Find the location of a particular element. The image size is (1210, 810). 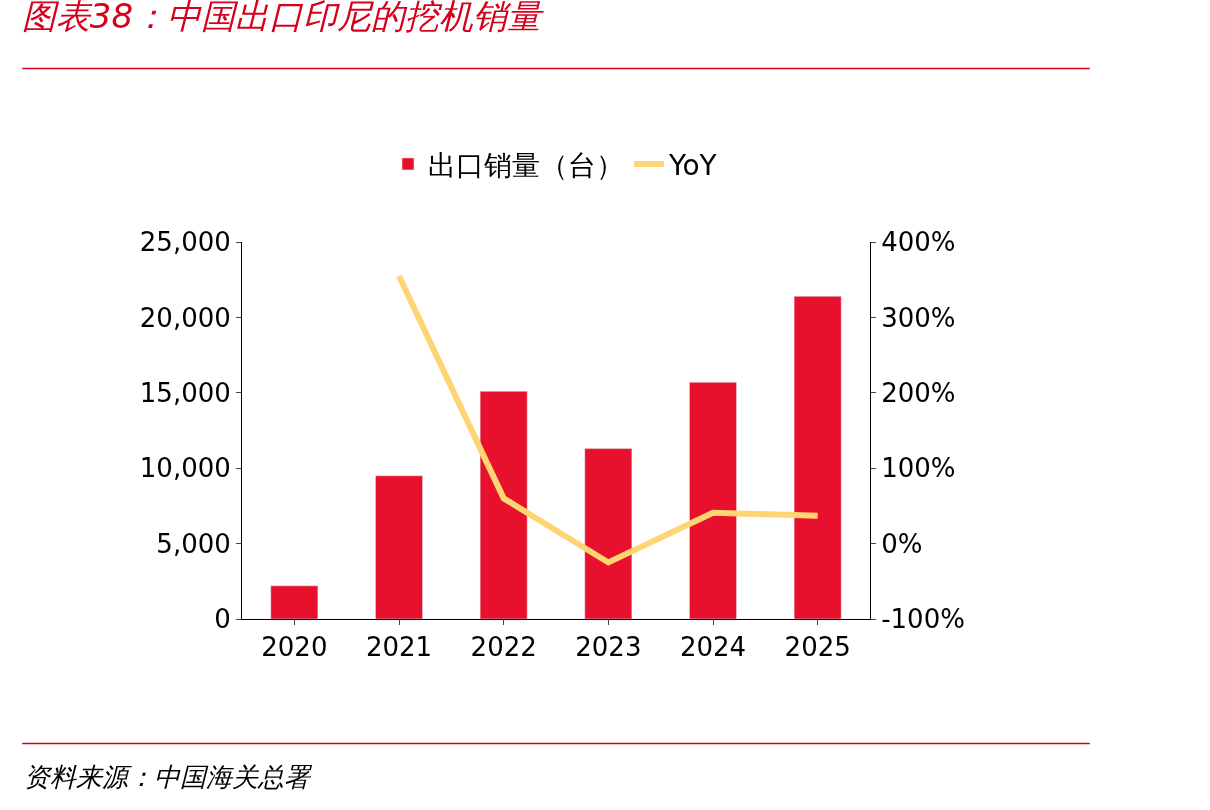

y2-tick-label: 100% is located at coordinates (918, 468).